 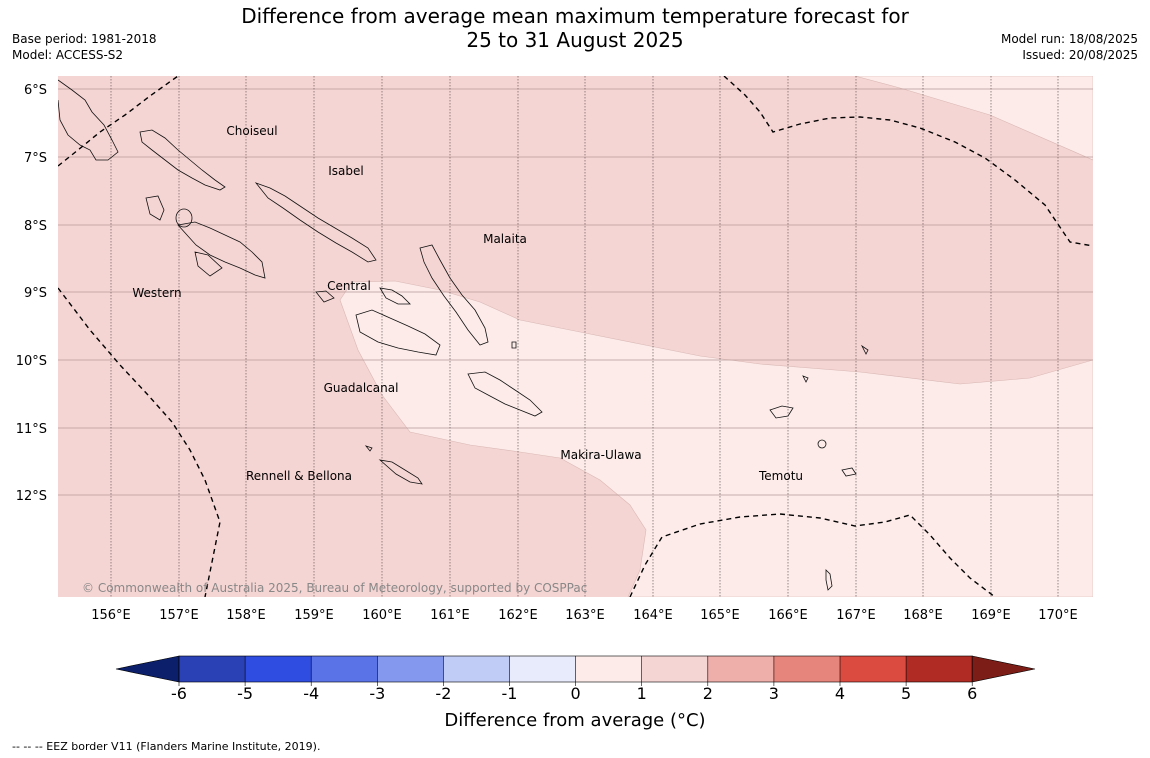 I want to click on latitude-labels: 6°S 7°S 8°S 9°S 10°S 11°S 12°S, so click(x=31, y=293).